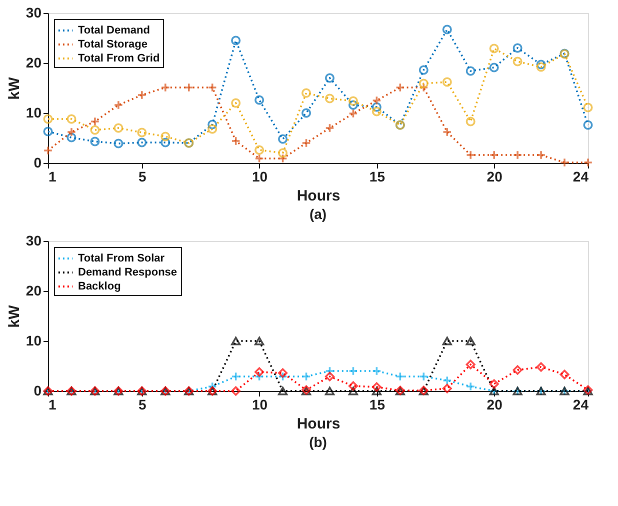  I want to click on legend-label: Total Demand, so click(114, 30).